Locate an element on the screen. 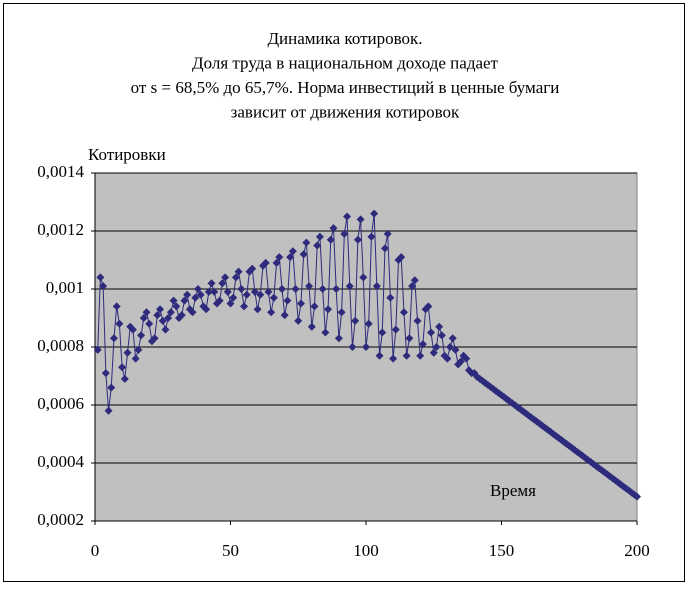 This screenshot has height=592, width=689. chart-title: зависит от движения котировок is located at coordinates (345, 111).